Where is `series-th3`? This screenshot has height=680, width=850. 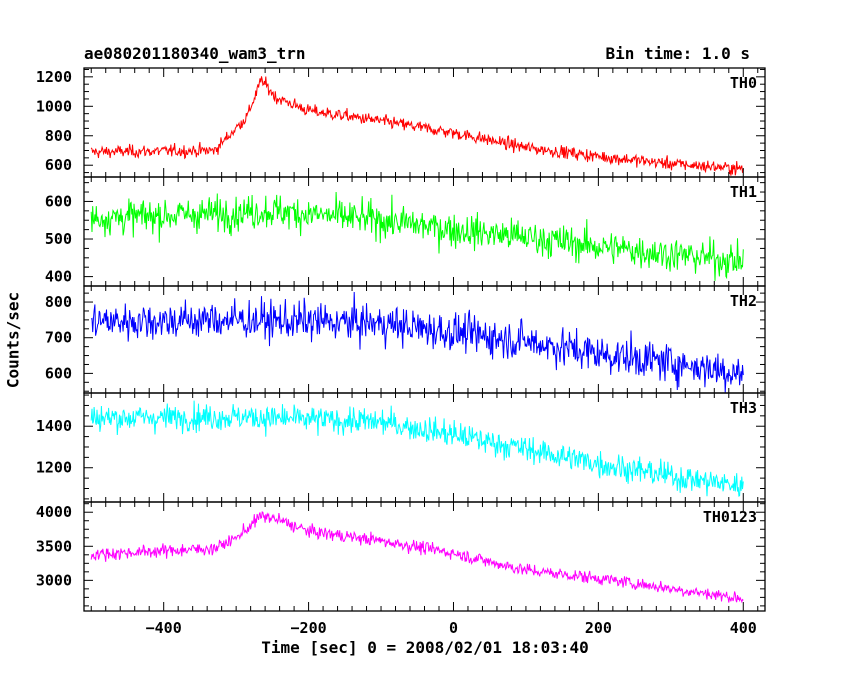 series-th3 is located at coordinates (417, 448).